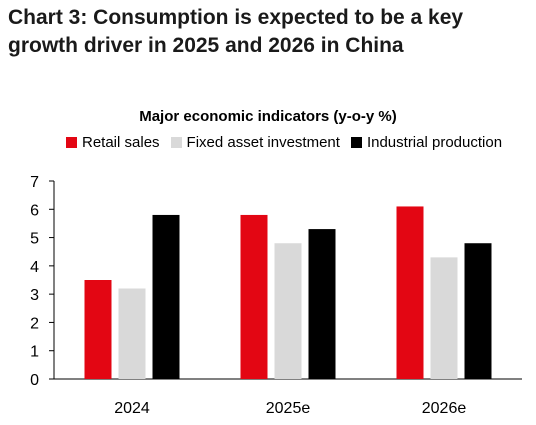  What do you see at coordinates (132, 408) in the screenshot?
I see `x-tick-label: 2024` at bounding box center [132, 408].